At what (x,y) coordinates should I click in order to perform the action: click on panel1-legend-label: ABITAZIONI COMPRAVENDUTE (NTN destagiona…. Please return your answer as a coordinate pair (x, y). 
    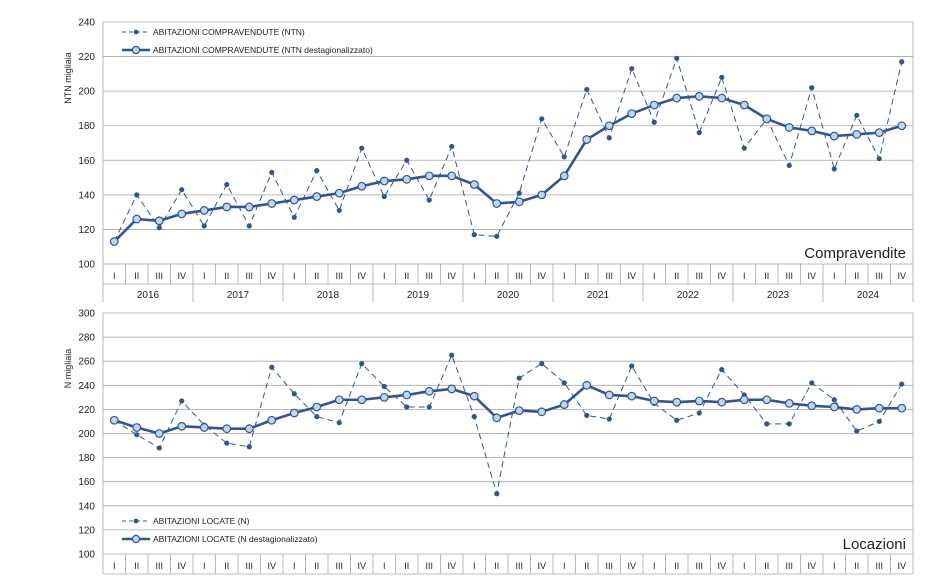
    Looking at the image, I should click on (263, 50).